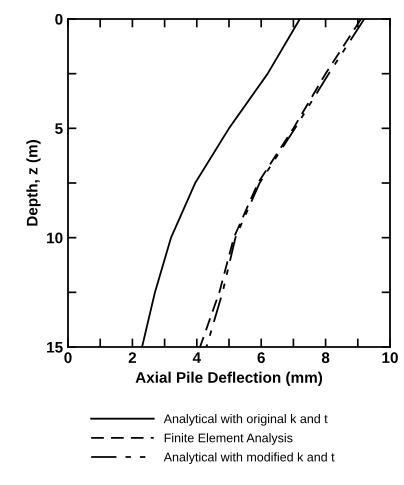 This screenshot has width=404, height=485. What do you see at coordinates (59, 128) in the screenshot?
I see `y-tick-label: 5` at bounding box center [59, 128].